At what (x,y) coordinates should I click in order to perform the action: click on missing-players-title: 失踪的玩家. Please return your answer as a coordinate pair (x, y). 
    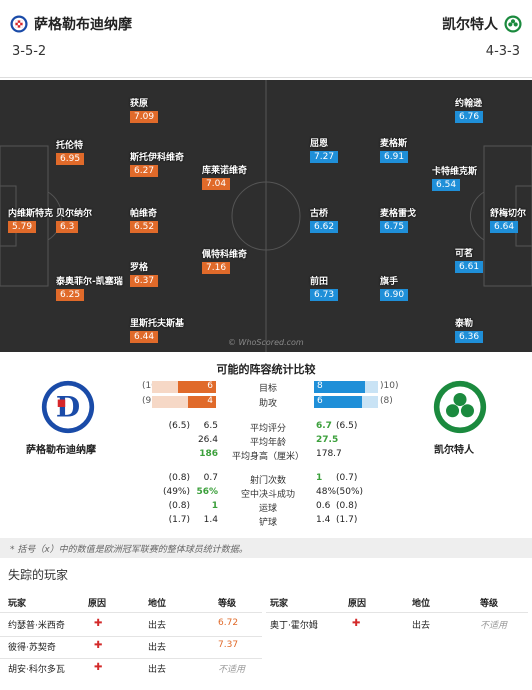
    Looking at the image, I should click on (38, 575).